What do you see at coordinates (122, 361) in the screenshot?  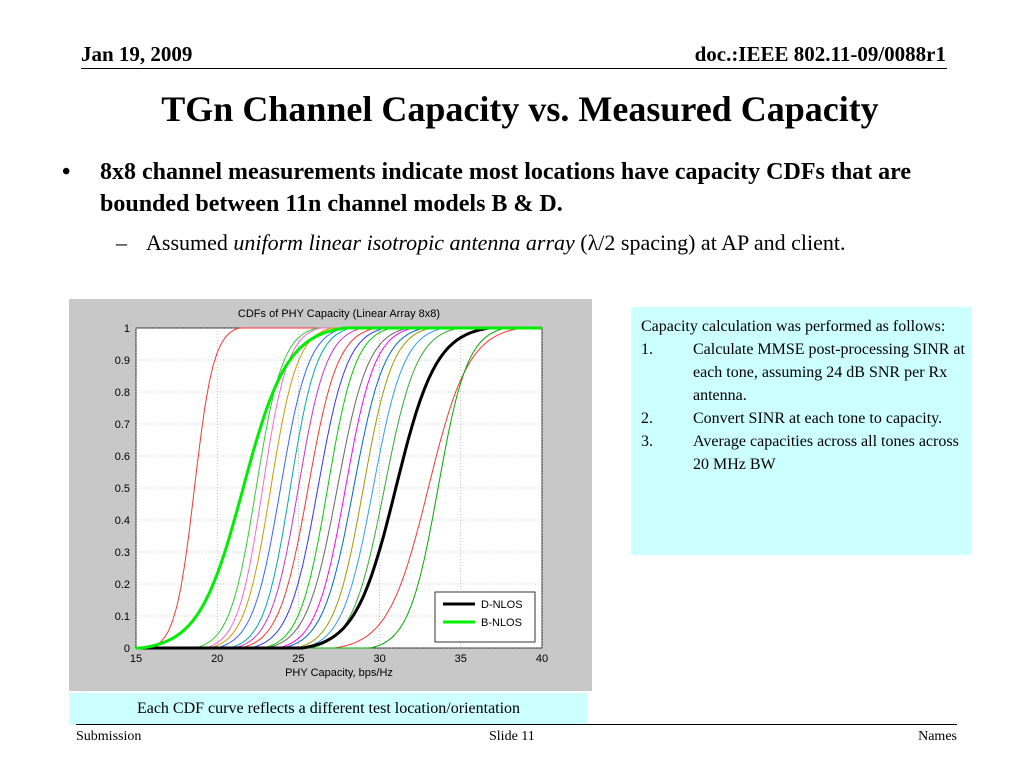 I see `y-tick-label: 0.9` at bounding box center [122, 361].